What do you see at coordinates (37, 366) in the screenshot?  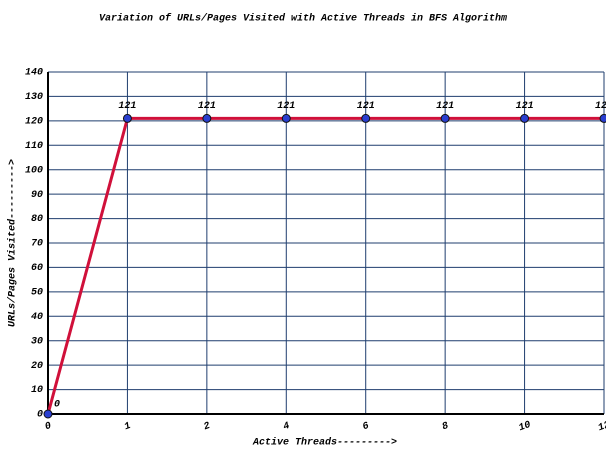 I see `y-tick-label: 20` at bounding box center [37, 366].